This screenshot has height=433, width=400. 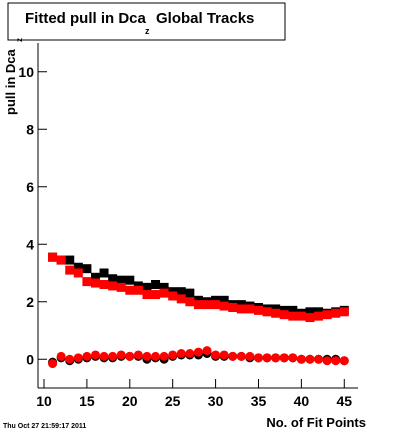 What do you see at coordinates (30, 302) in the screenshot?
I see `y-tick-label: 2` at bounding box center [30, 302].